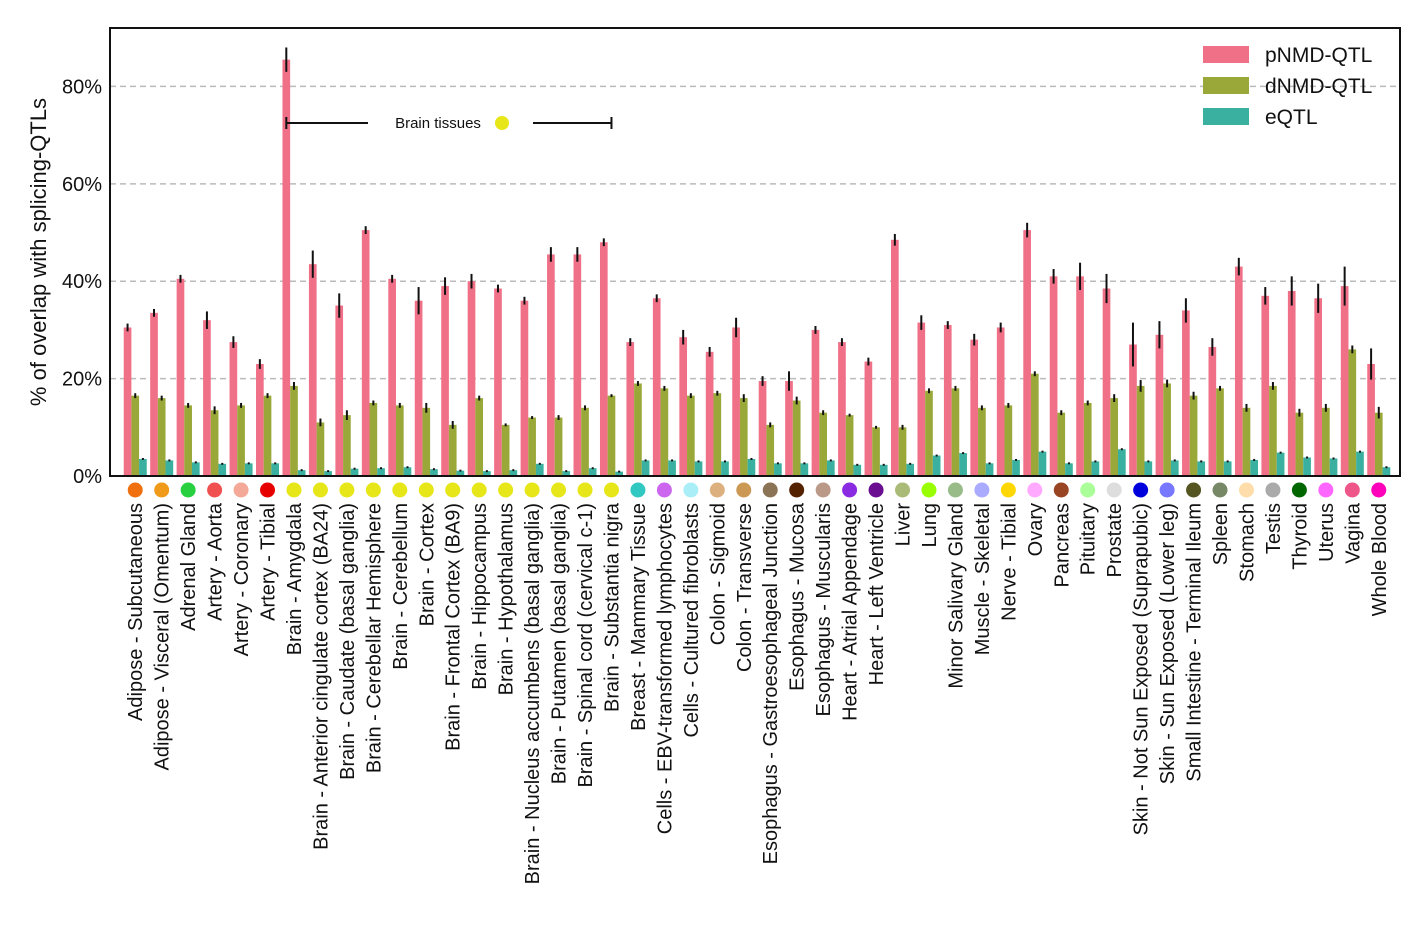 Image resolution: width=1420 pixels, height=944 pixels. Describe the element at coordinates (87, 477) in the screenshot. I see `y-tick-label: 0%` at that location.